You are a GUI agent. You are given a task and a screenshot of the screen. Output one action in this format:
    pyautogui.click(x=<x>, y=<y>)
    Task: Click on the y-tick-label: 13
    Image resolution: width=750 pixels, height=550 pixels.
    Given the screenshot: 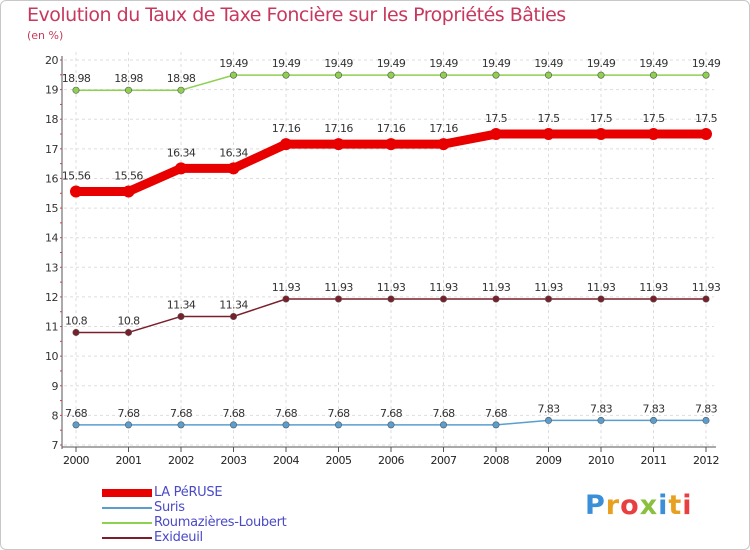 What is the action you would take?
    pyautogui.click(x=51, y=267)
    